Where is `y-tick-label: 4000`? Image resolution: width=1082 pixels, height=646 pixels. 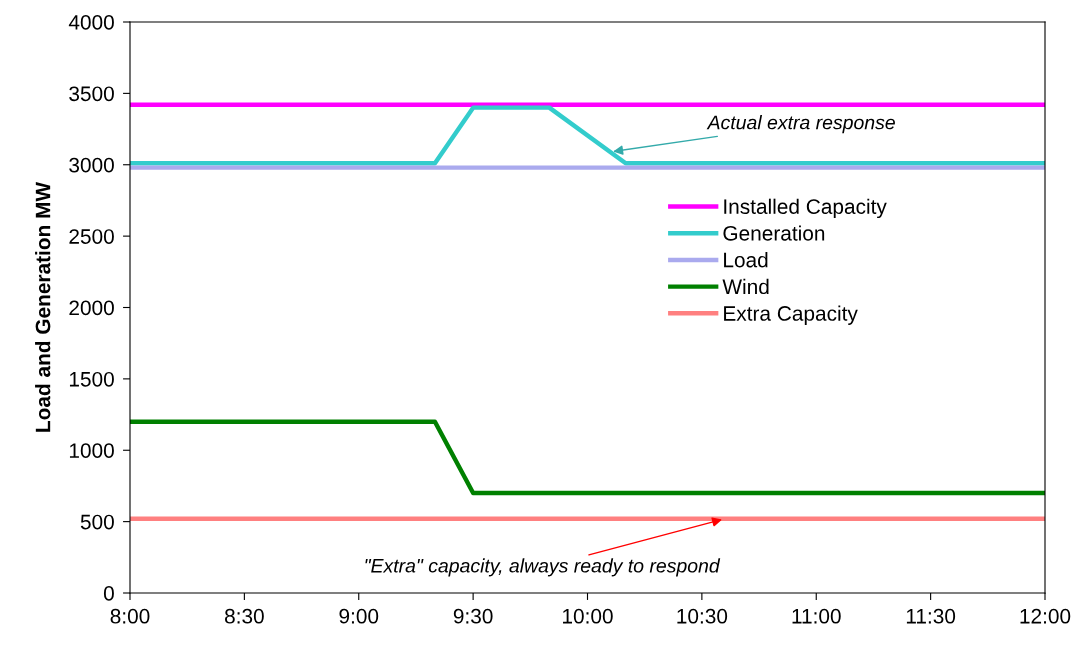
y-tick-label: 4000 is located at coordinates (91, 22).